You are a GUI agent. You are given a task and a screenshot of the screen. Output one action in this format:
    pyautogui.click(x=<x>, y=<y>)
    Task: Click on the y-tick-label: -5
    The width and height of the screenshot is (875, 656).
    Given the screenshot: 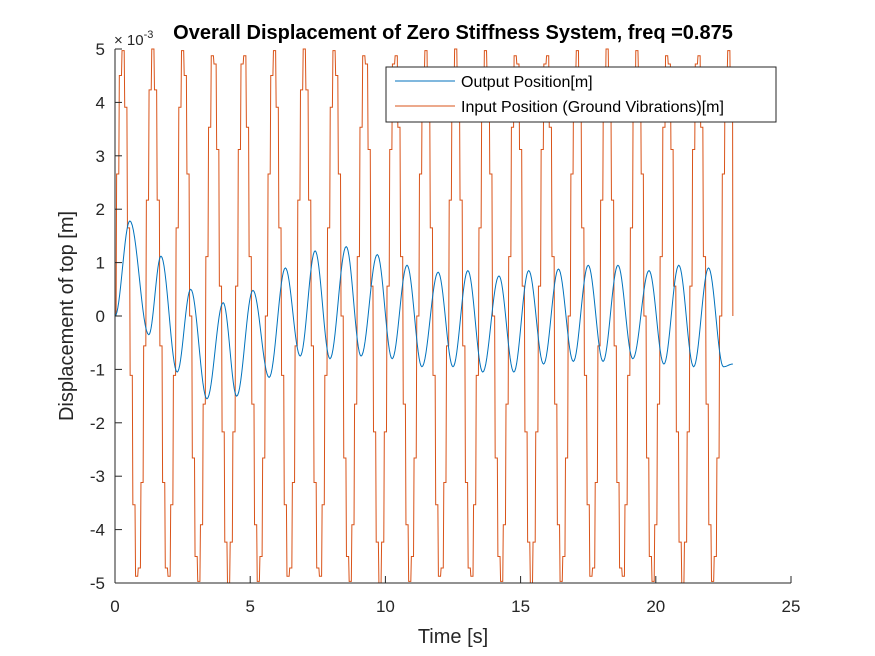 What is the action you would take?
    pyautogui.click(x=97, y=583)
    